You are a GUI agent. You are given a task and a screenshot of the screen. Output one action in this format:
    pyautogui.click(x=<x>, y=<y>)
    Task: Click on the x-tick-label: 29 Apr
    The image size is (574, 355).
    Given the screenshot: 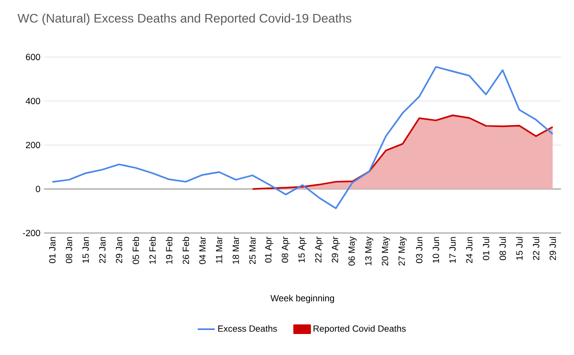 What is the action you would take?
    pyautogui.click(x=336, y=249)
    